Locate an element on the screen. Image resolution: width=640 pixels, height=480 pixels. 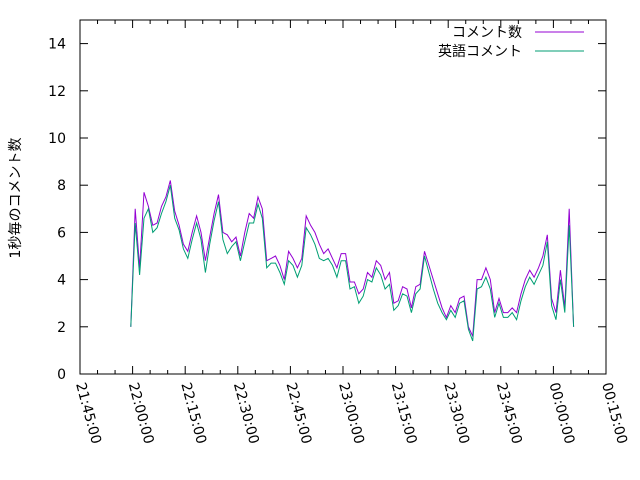
legend-label-2: 英語コメント is located at coordinates (480, 51).